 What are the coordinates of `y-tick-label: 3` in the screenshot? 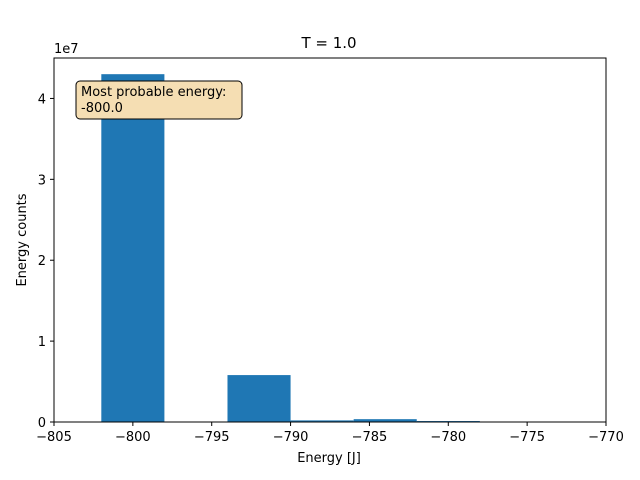 It's located at (42, 180).